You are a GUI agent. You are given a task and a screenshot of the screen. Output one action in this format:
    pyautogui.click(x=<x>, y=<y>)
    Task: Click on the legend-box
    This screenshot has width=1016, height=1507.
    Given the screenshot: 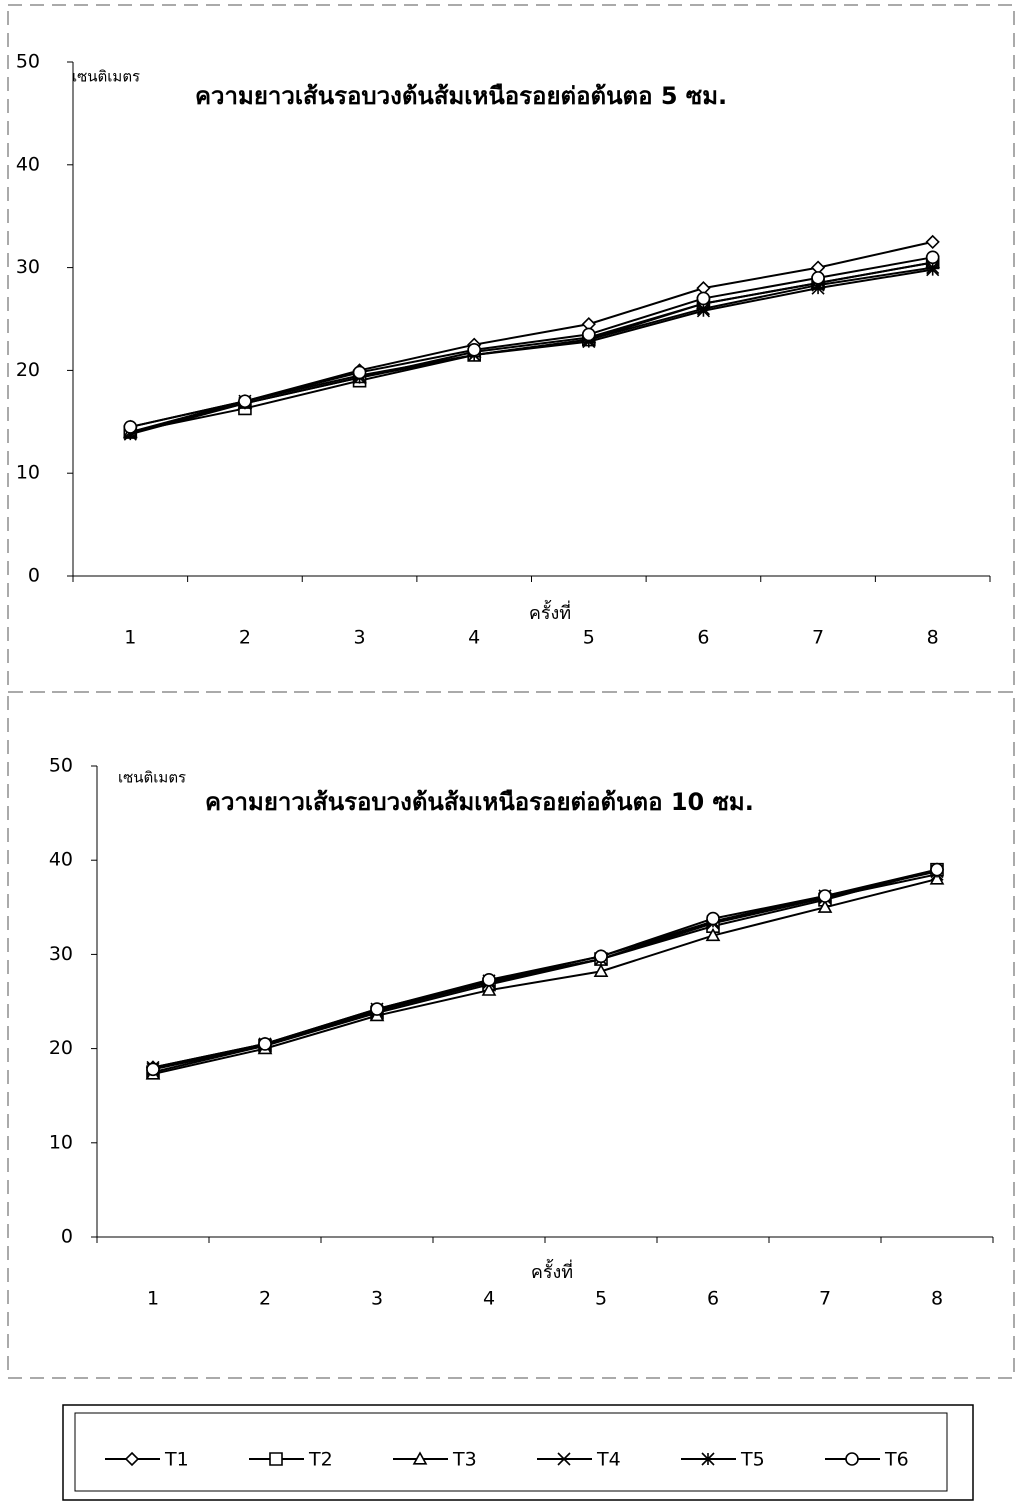 What is the action you would take?
    pyautogui.click(x=511, y=1452)
    